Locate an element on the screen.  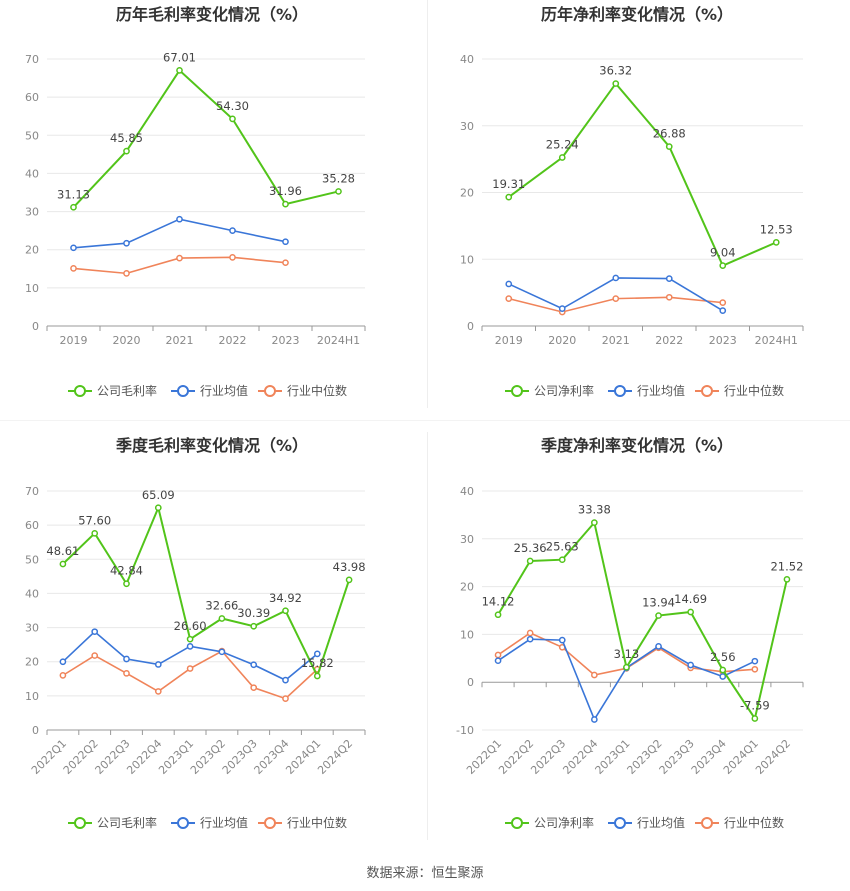
data-label: 2.56 is located at coordinates (723, 657).